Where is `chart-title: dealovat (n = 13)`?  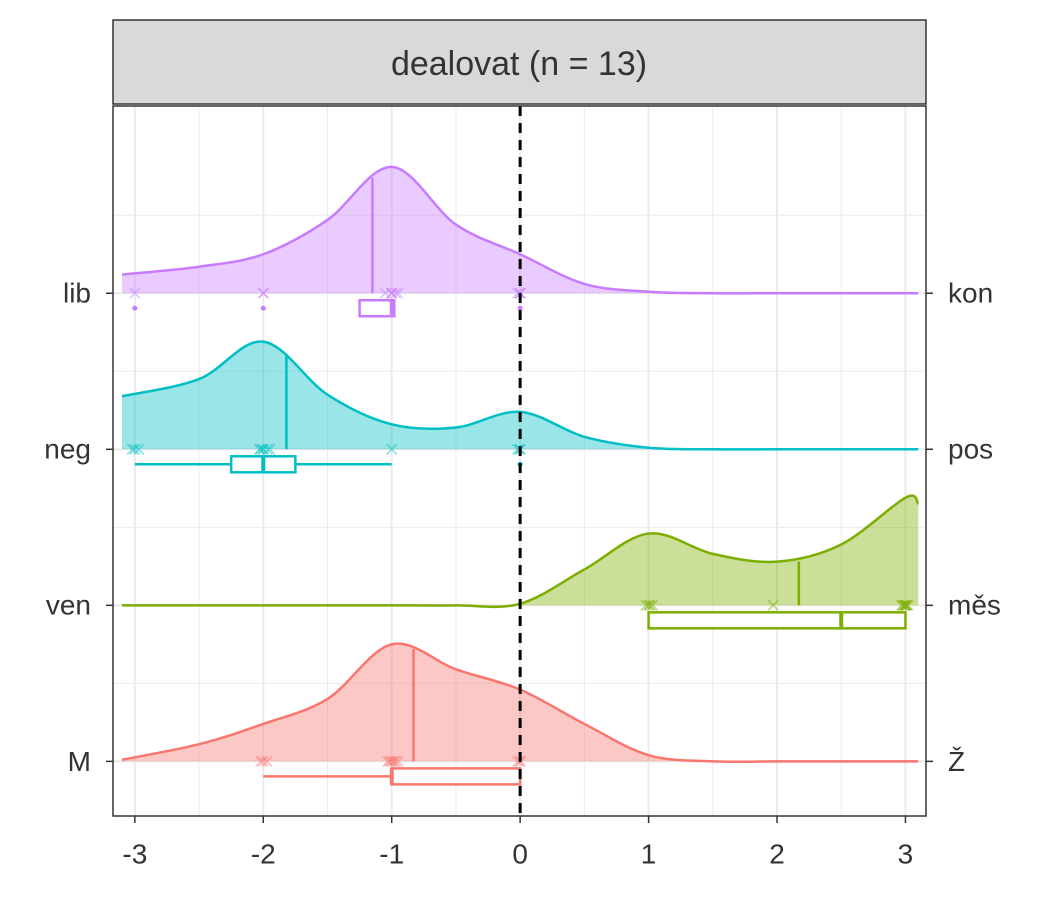
chart-title: dealovat (n = 13) is located at coordinates (519, 64).